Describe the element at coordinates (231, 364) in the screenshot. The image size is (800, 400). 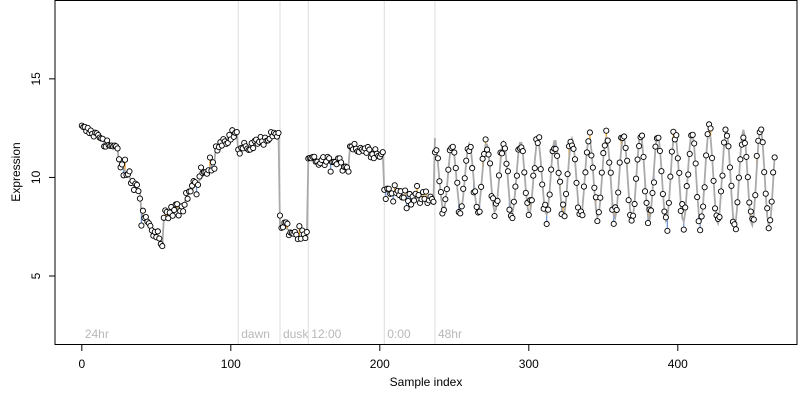
I see `x-tick-label: 100` at that location.